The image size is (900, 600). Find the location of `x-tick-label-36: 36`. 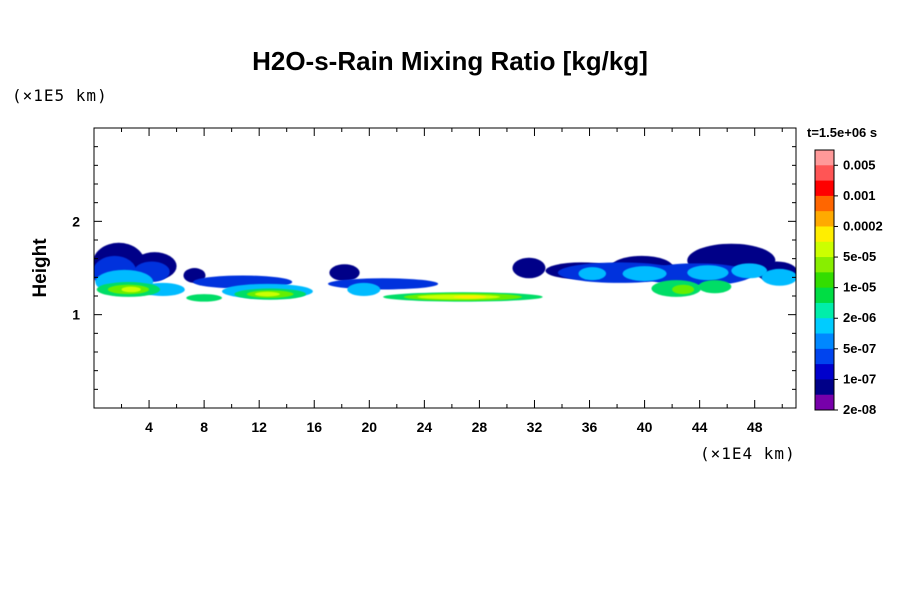

x-tick-label-36: 36 is located at coordinates (590, 427).